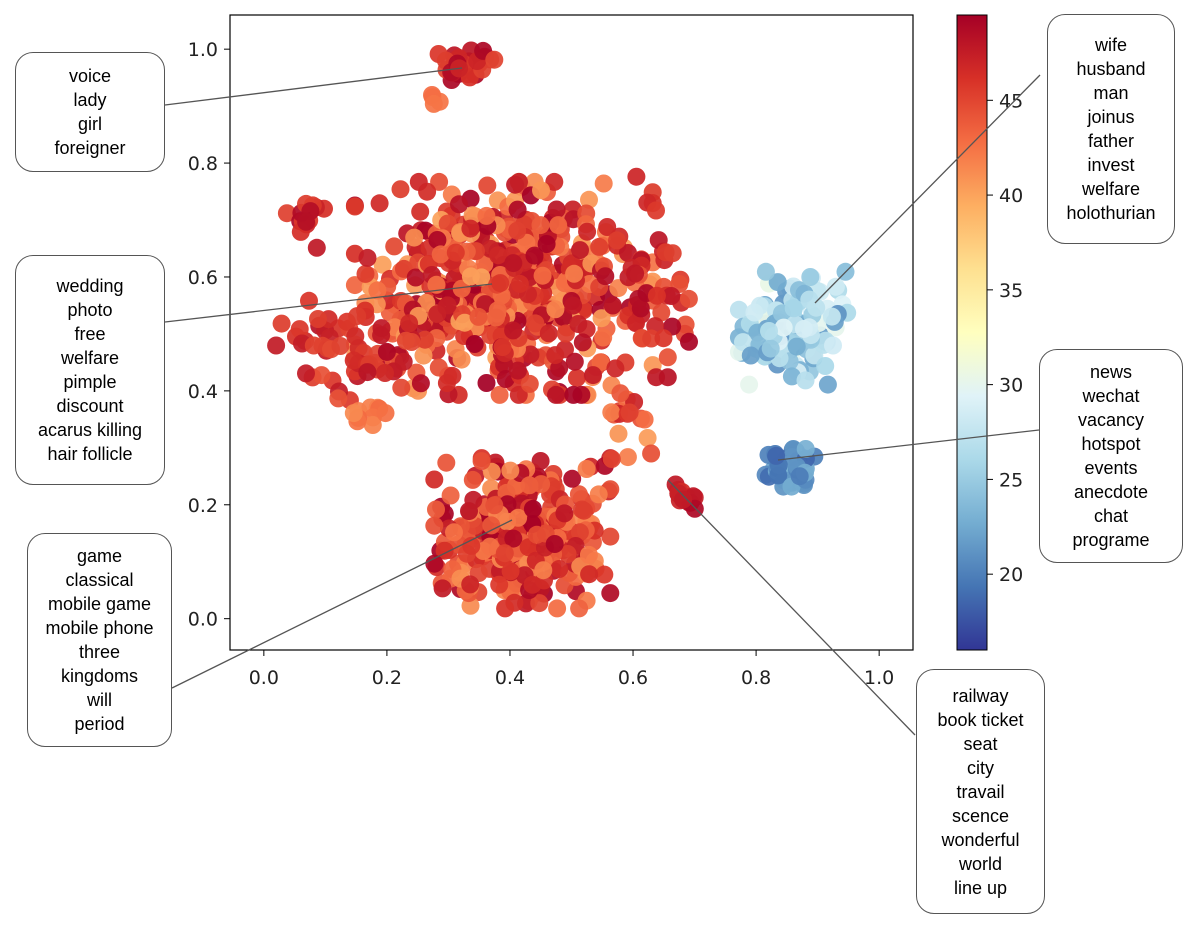 The width and height of the screenshot is (1194, 928). What do you see at coordinates (99, 700) in the screenshot?
I see `annotation-line: will` at bounding box center [99, 700].